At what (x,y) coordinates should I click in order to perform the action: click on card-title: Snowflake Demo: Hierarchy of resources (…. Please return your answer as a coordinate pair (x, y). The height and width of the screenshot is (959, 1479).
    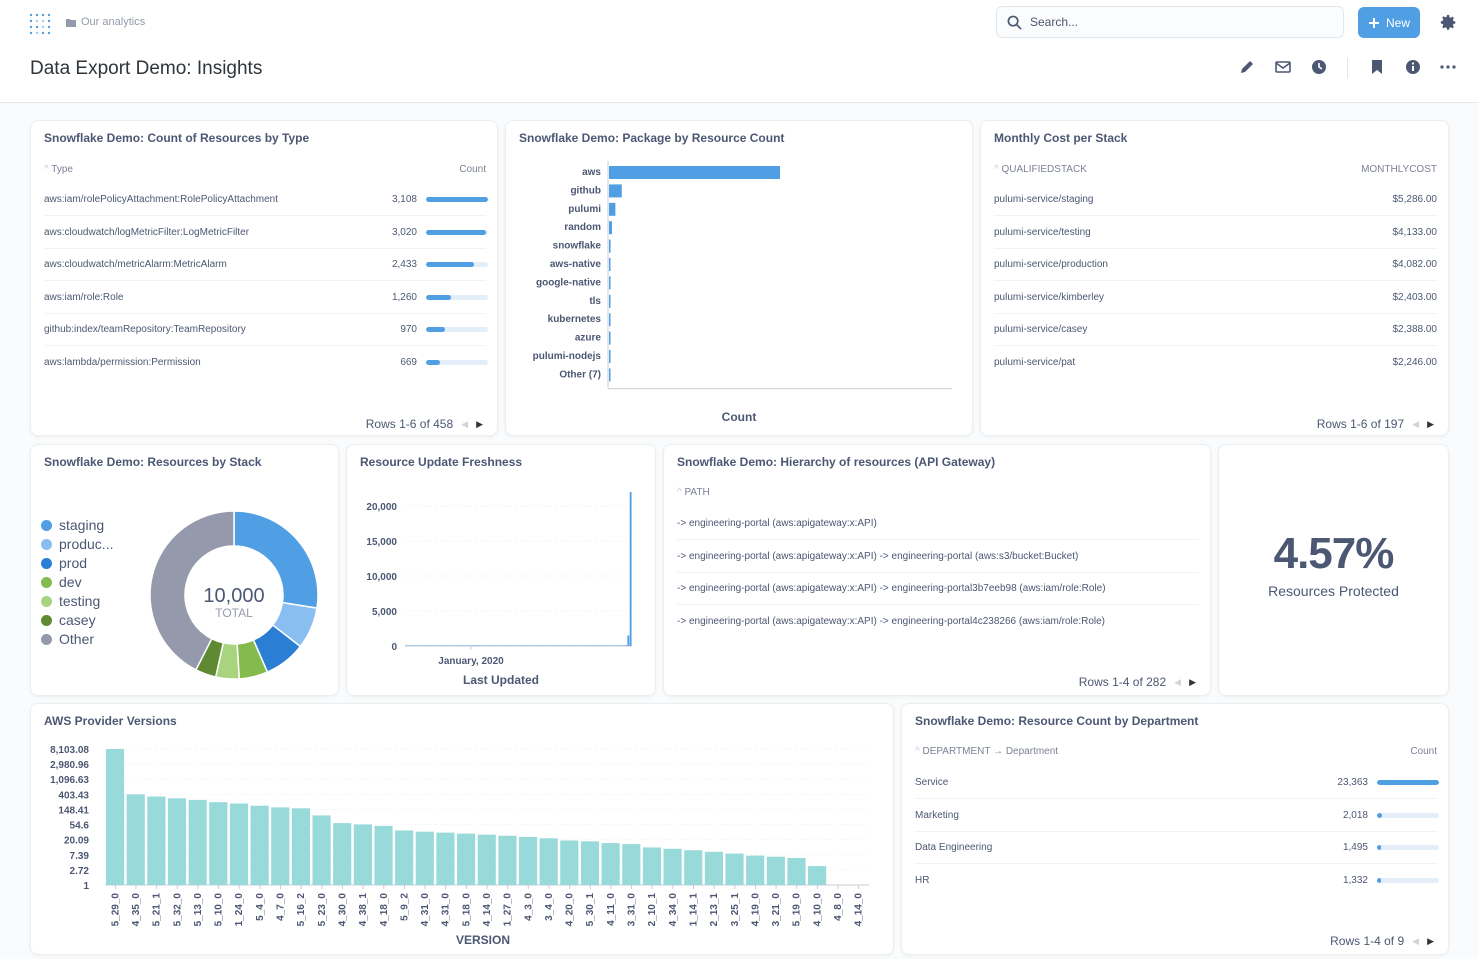
    Looking at the image, I should click on (836, 462).